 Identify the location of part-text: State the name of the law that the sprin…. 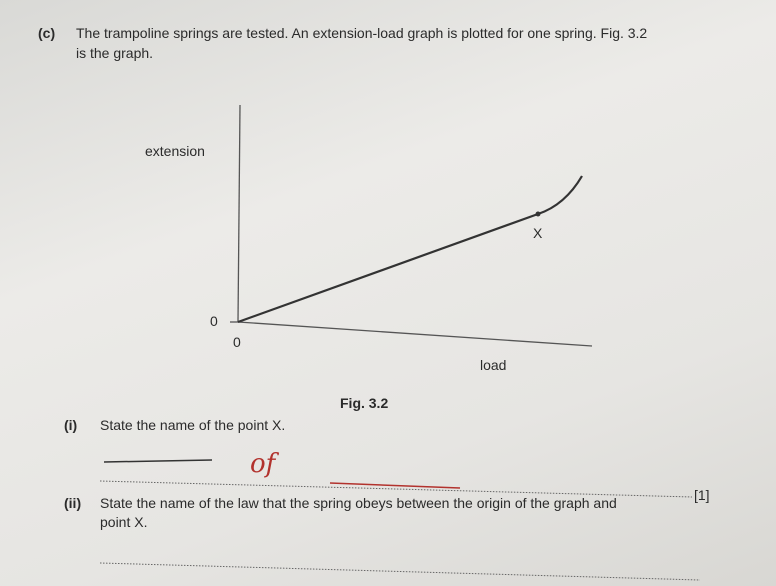
(358, 503).